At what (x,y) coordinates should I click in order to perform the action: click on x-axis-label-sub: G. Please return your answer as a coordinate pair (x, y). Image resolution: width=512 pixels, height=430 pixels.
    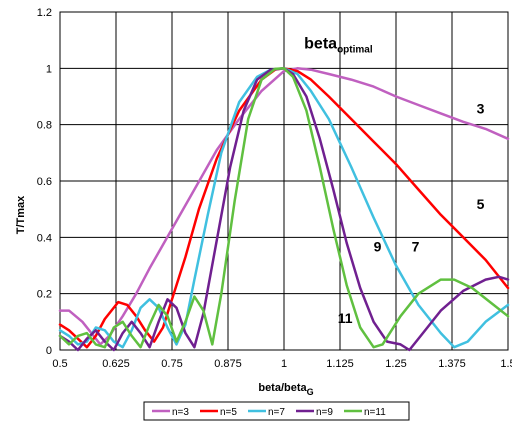
    Looking at the image, I should click on (310, 392).